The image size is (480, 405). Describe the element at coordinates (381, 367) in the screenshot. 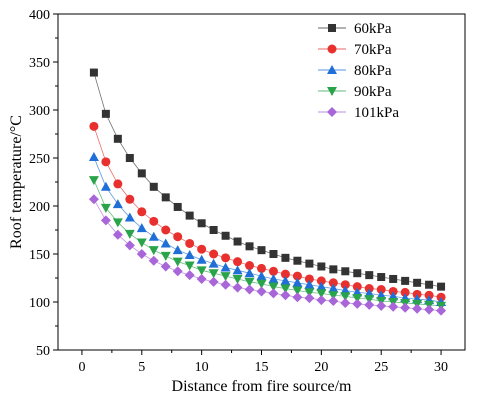

I see `x-tick-label: 25` at that location.